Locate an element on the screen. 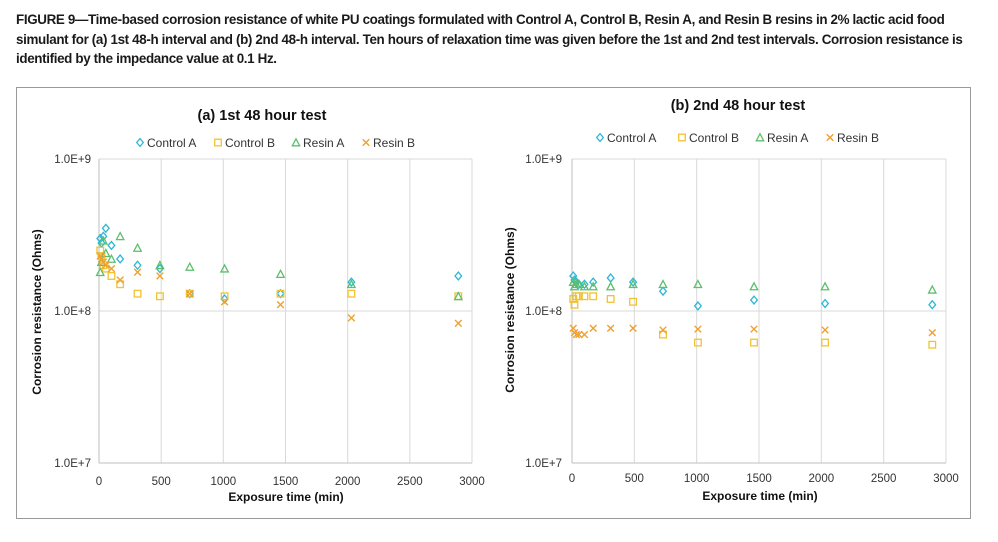 Image resolution: width=998 pixels, height=542 pixels. y-tick-label: 1.0E+8 is located at coordinates (543, 312).